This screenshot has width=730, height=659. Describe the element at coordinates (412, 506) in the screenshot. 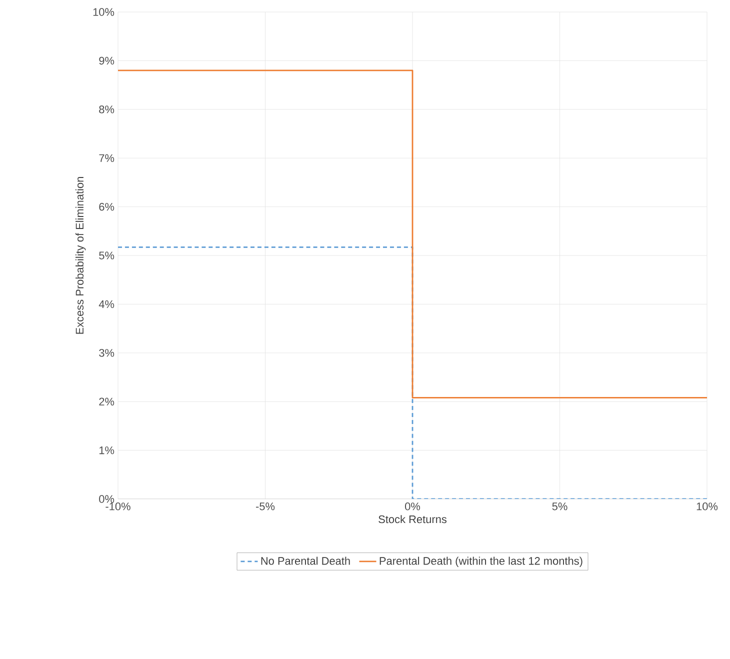

I see `x-tick-label: 0%` at that location.